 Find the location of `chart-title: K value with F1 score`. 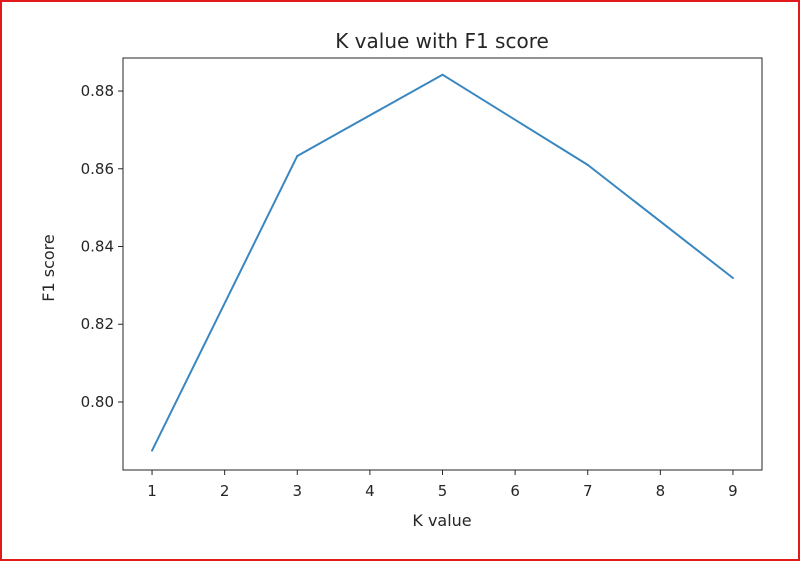

chart-title: K value with F1 score is located at coordinates (442, 41).